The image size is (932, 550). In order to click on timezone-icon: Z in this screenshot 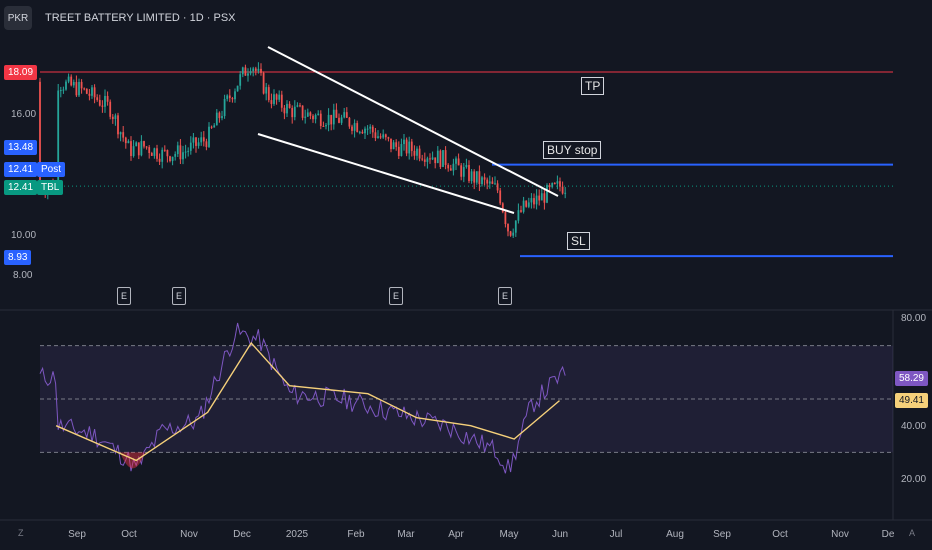, I will do `click(21, 533)`.